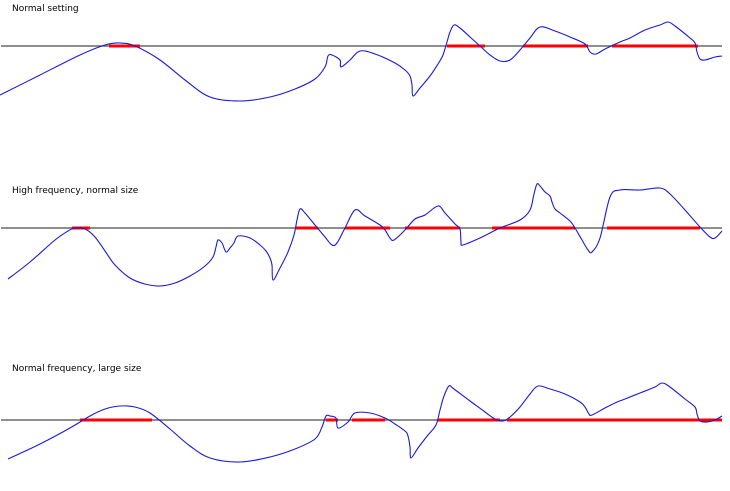 This screenshot has width=730, height=491. Describe the element at coordinates (75, 191) in the screenshot. I see `panel-title: High frequency, normal size` at that location.